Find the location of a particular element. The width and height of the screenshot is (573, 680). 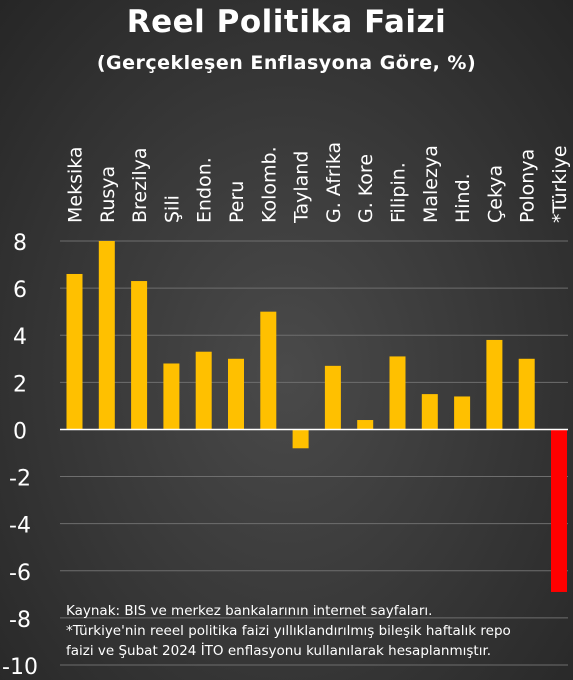

x-tick-label: Tayland is located at coordinates (302, 187).